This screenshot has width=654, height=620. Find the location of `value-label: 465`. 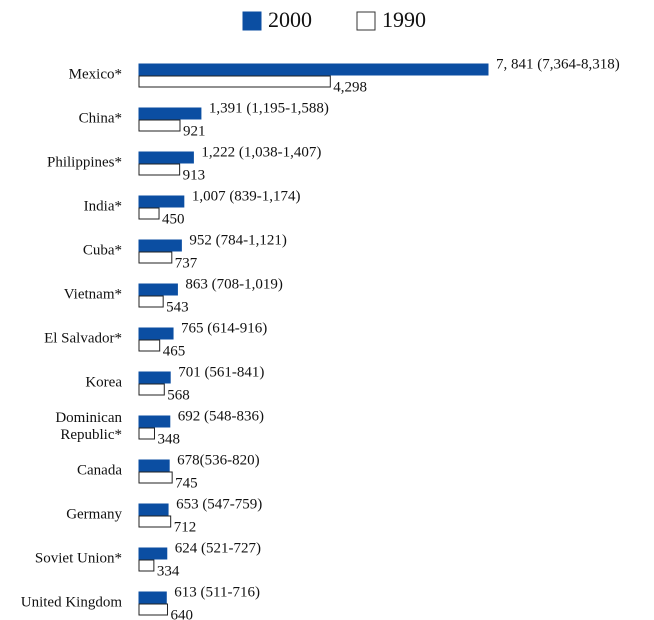

value-label: 465 is located at coordinates (174, 351).